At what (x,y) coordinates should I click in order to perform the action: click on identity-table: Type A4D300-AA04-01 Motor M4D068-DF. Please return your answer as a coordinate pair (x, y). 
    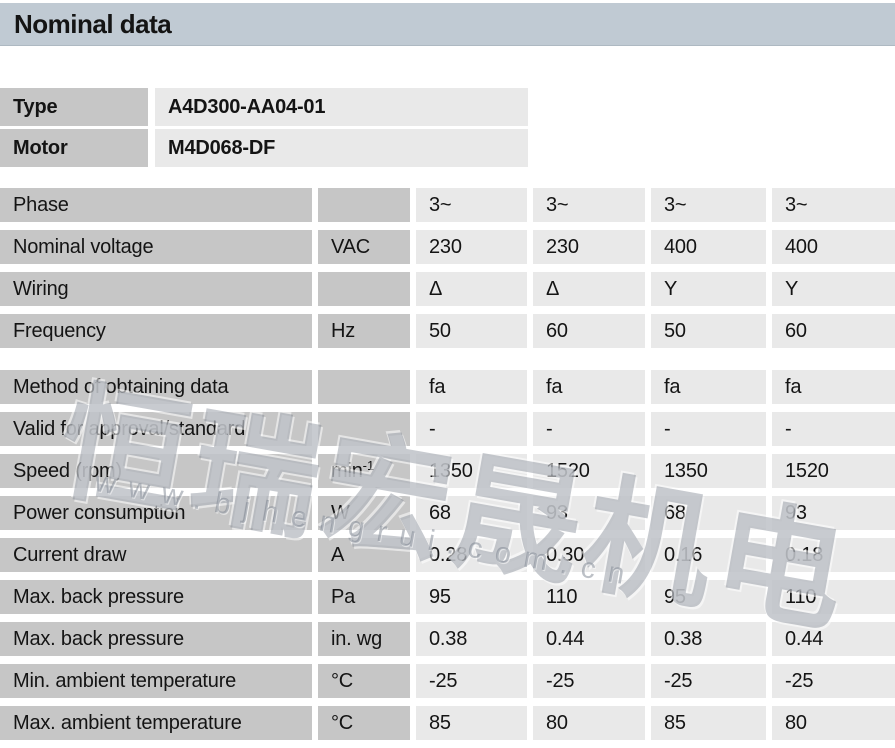
    Looking at the image, I should click on (264, 127).